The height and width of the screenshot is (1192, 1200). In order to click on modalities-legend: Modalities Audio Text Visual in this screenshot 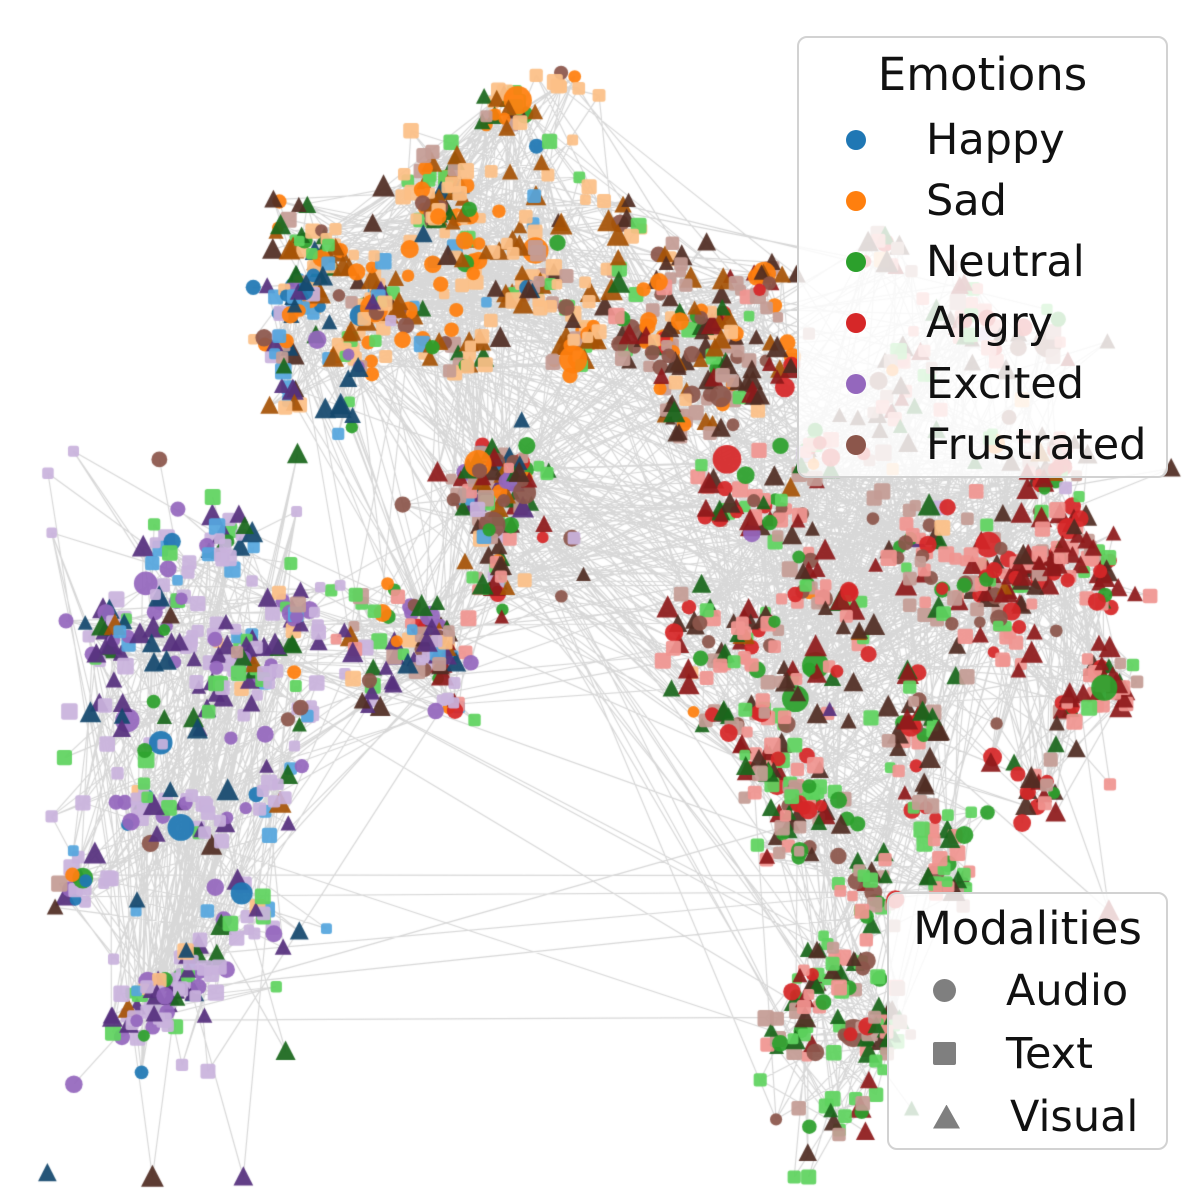, I will do `click(1027, 1021)`.